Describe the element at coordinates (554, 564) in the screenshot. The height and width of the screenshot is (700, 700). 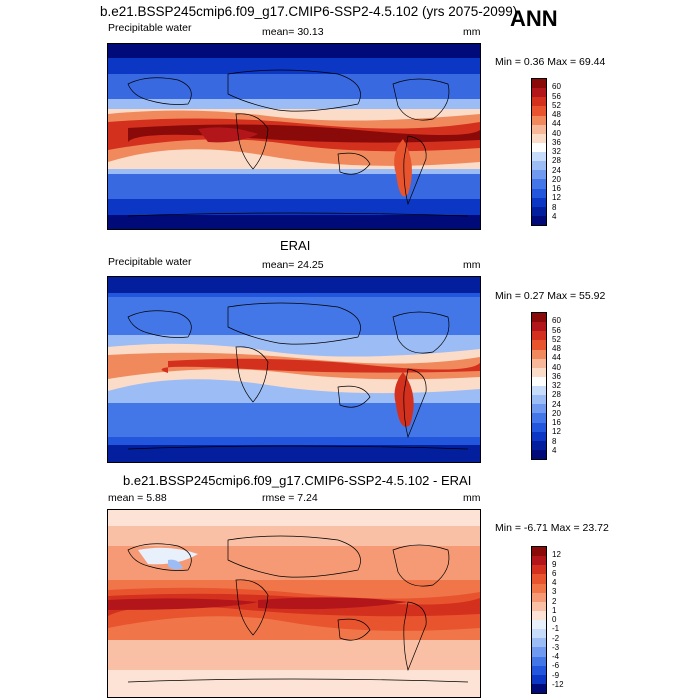
I see `colorbar-tick-label: 9` at that location.